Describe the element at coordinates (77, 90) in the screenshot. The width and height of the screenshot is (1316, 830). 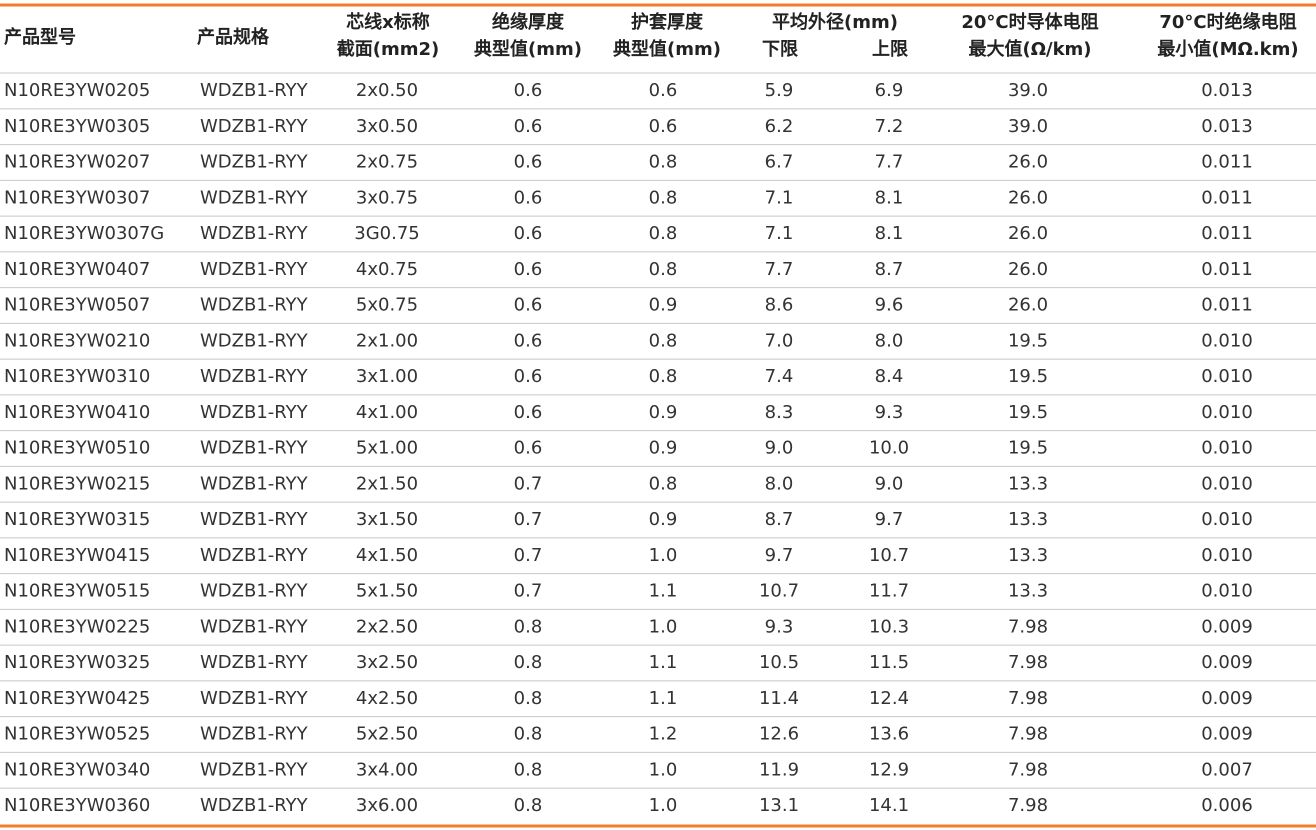
I see `cell: N10RE3YW0205` at that location.